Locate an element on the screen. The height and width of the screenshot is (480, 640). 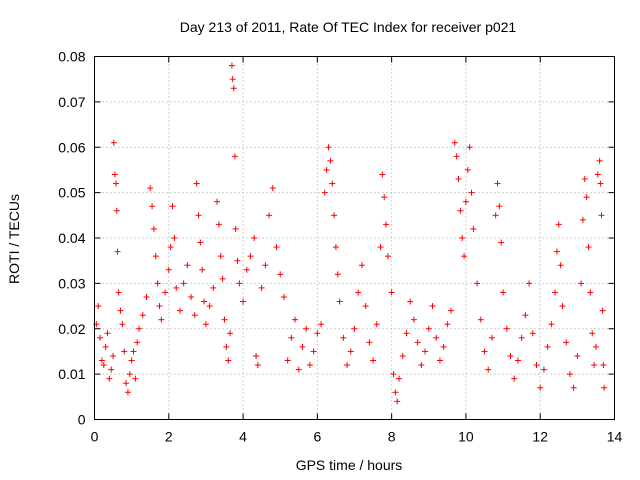
y-tick-label: 0.08 is located at coordinates (71, 57).